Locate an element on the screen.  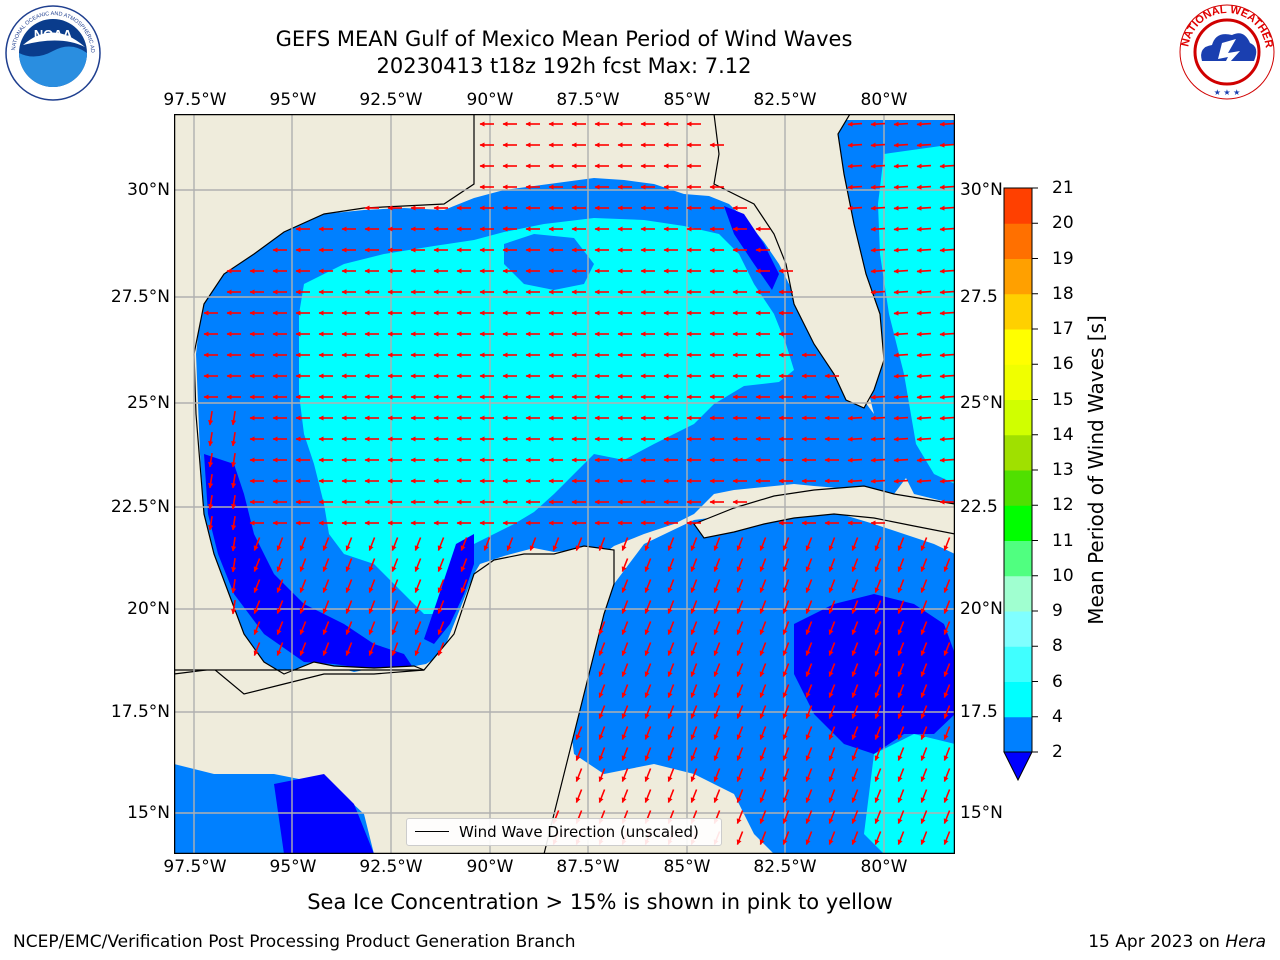
lon-label-bottom: 97.5°W is located at coordinates (195, 867).